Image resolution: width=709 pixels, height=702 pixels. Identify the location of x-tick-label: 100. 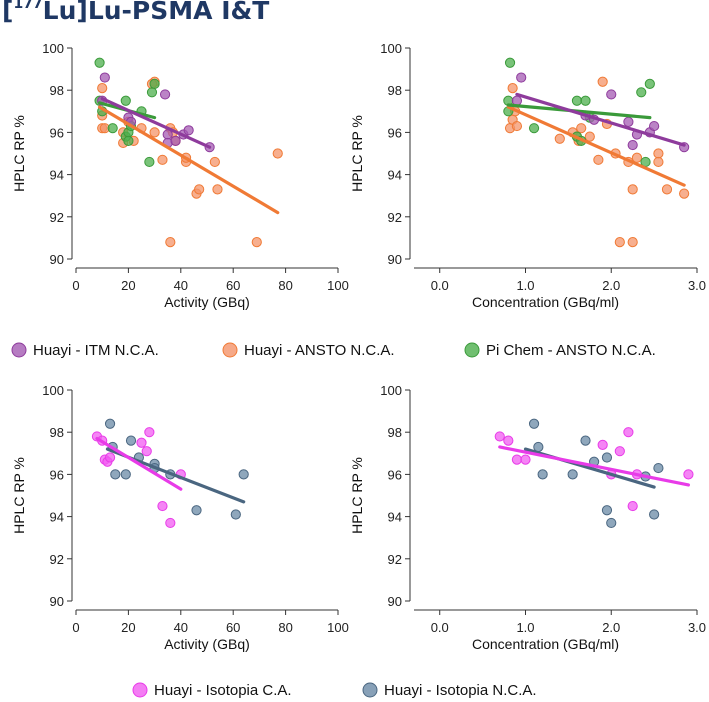
(338, 627).